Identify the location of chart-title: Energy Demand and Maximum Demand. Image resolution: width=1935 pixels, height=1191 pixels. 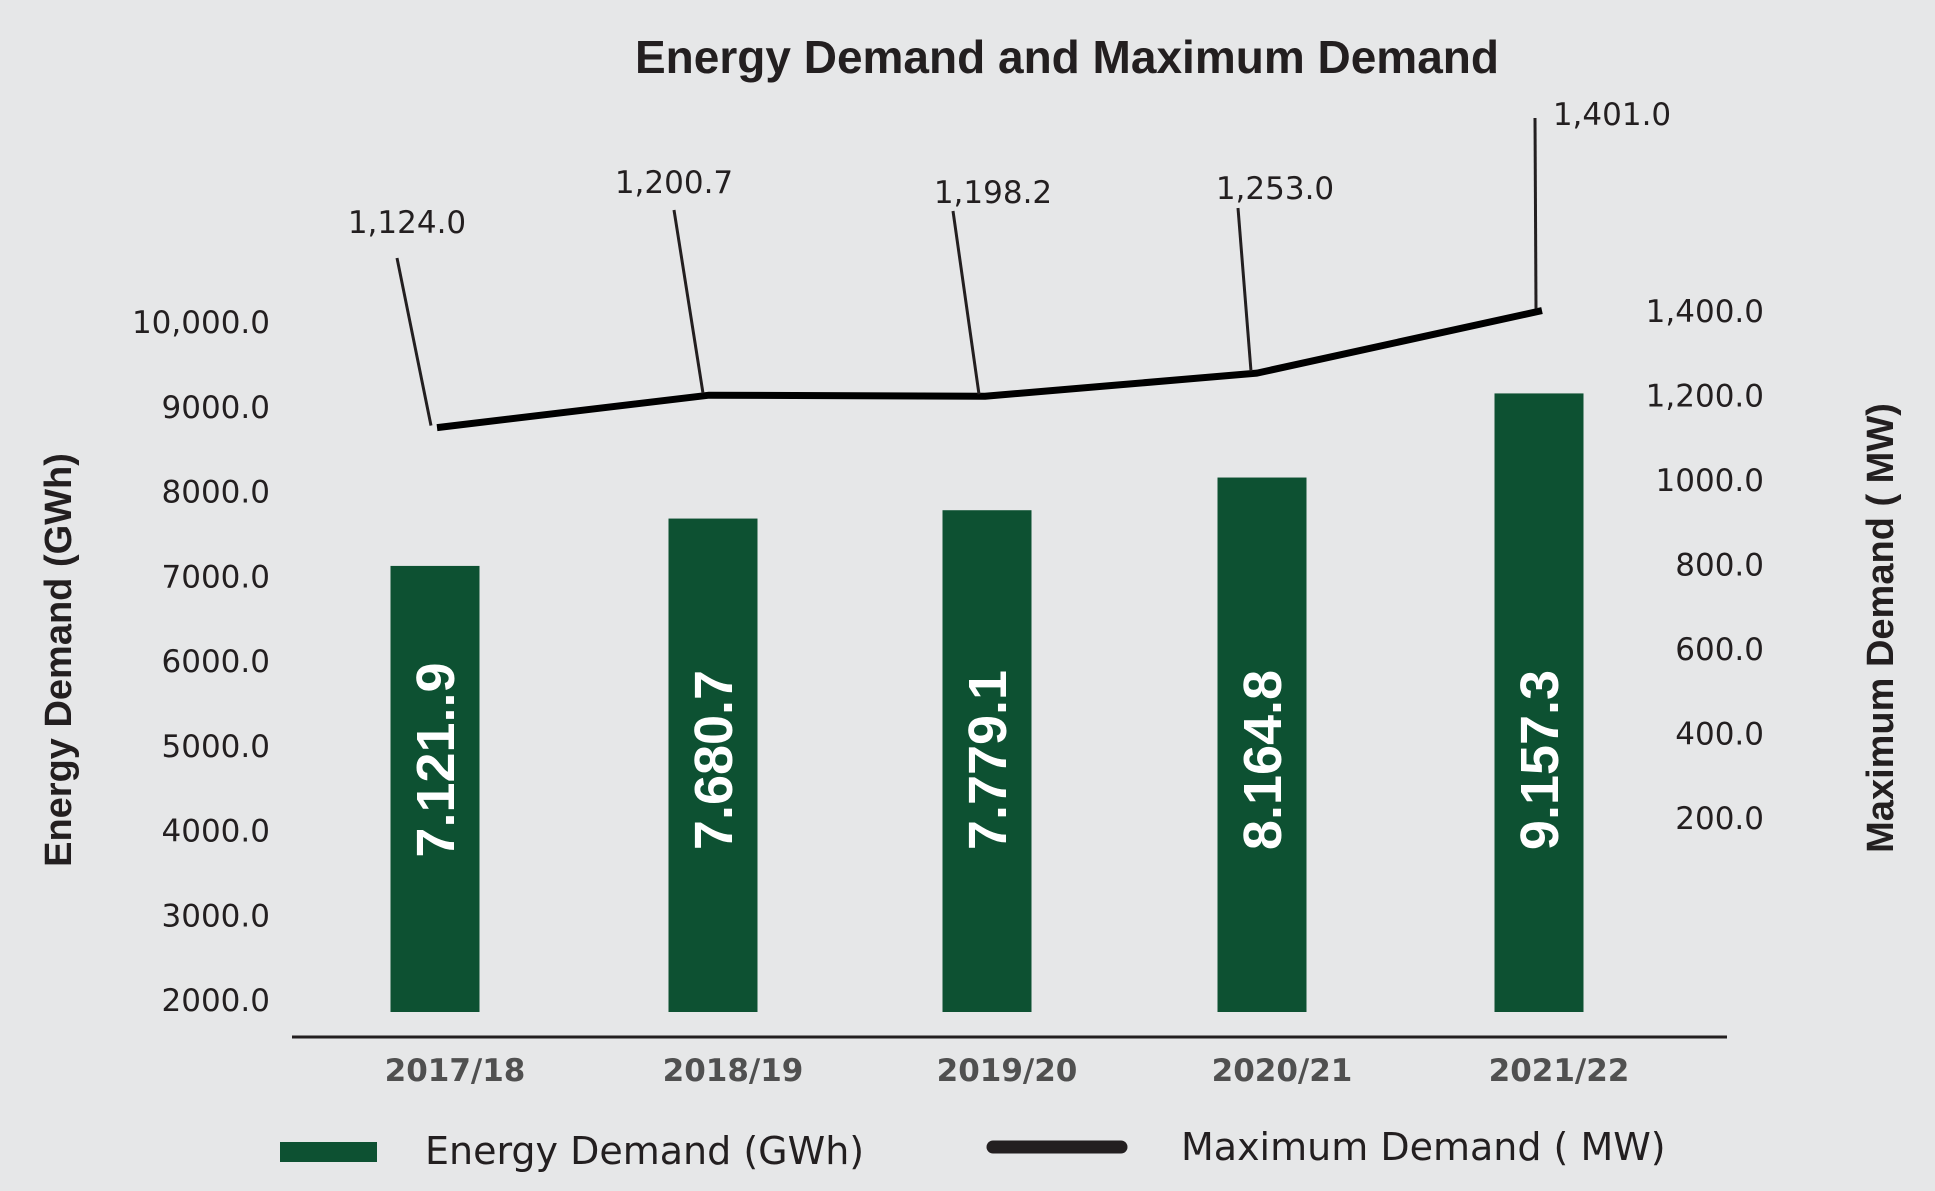
(1067, 57).